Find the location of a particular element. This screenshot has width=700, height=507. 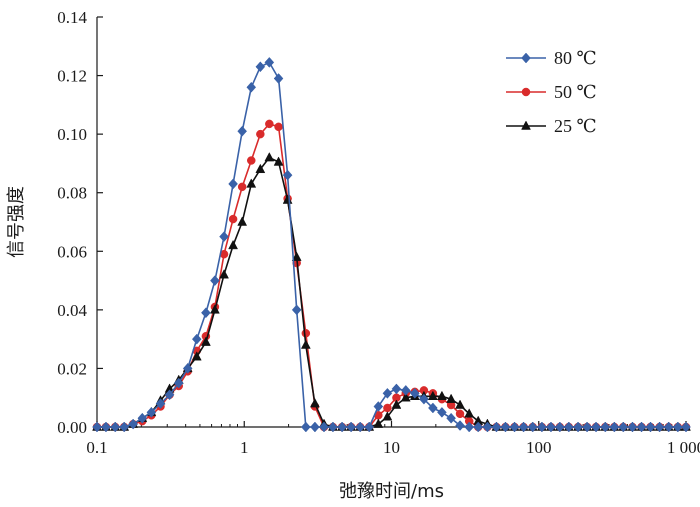

y-axis-title: 信号强度 is located at coordinates (16, 222).